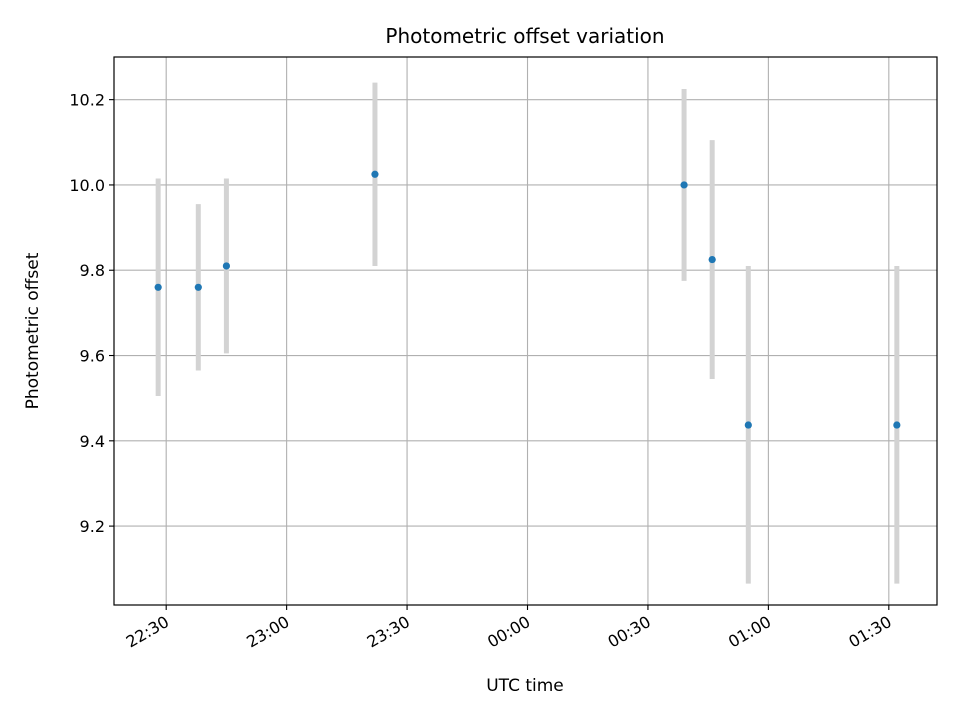 The width and height of the screenshot is (960, 720). I want to click on y-tick-label-1: 9.4, so click(92, 441).